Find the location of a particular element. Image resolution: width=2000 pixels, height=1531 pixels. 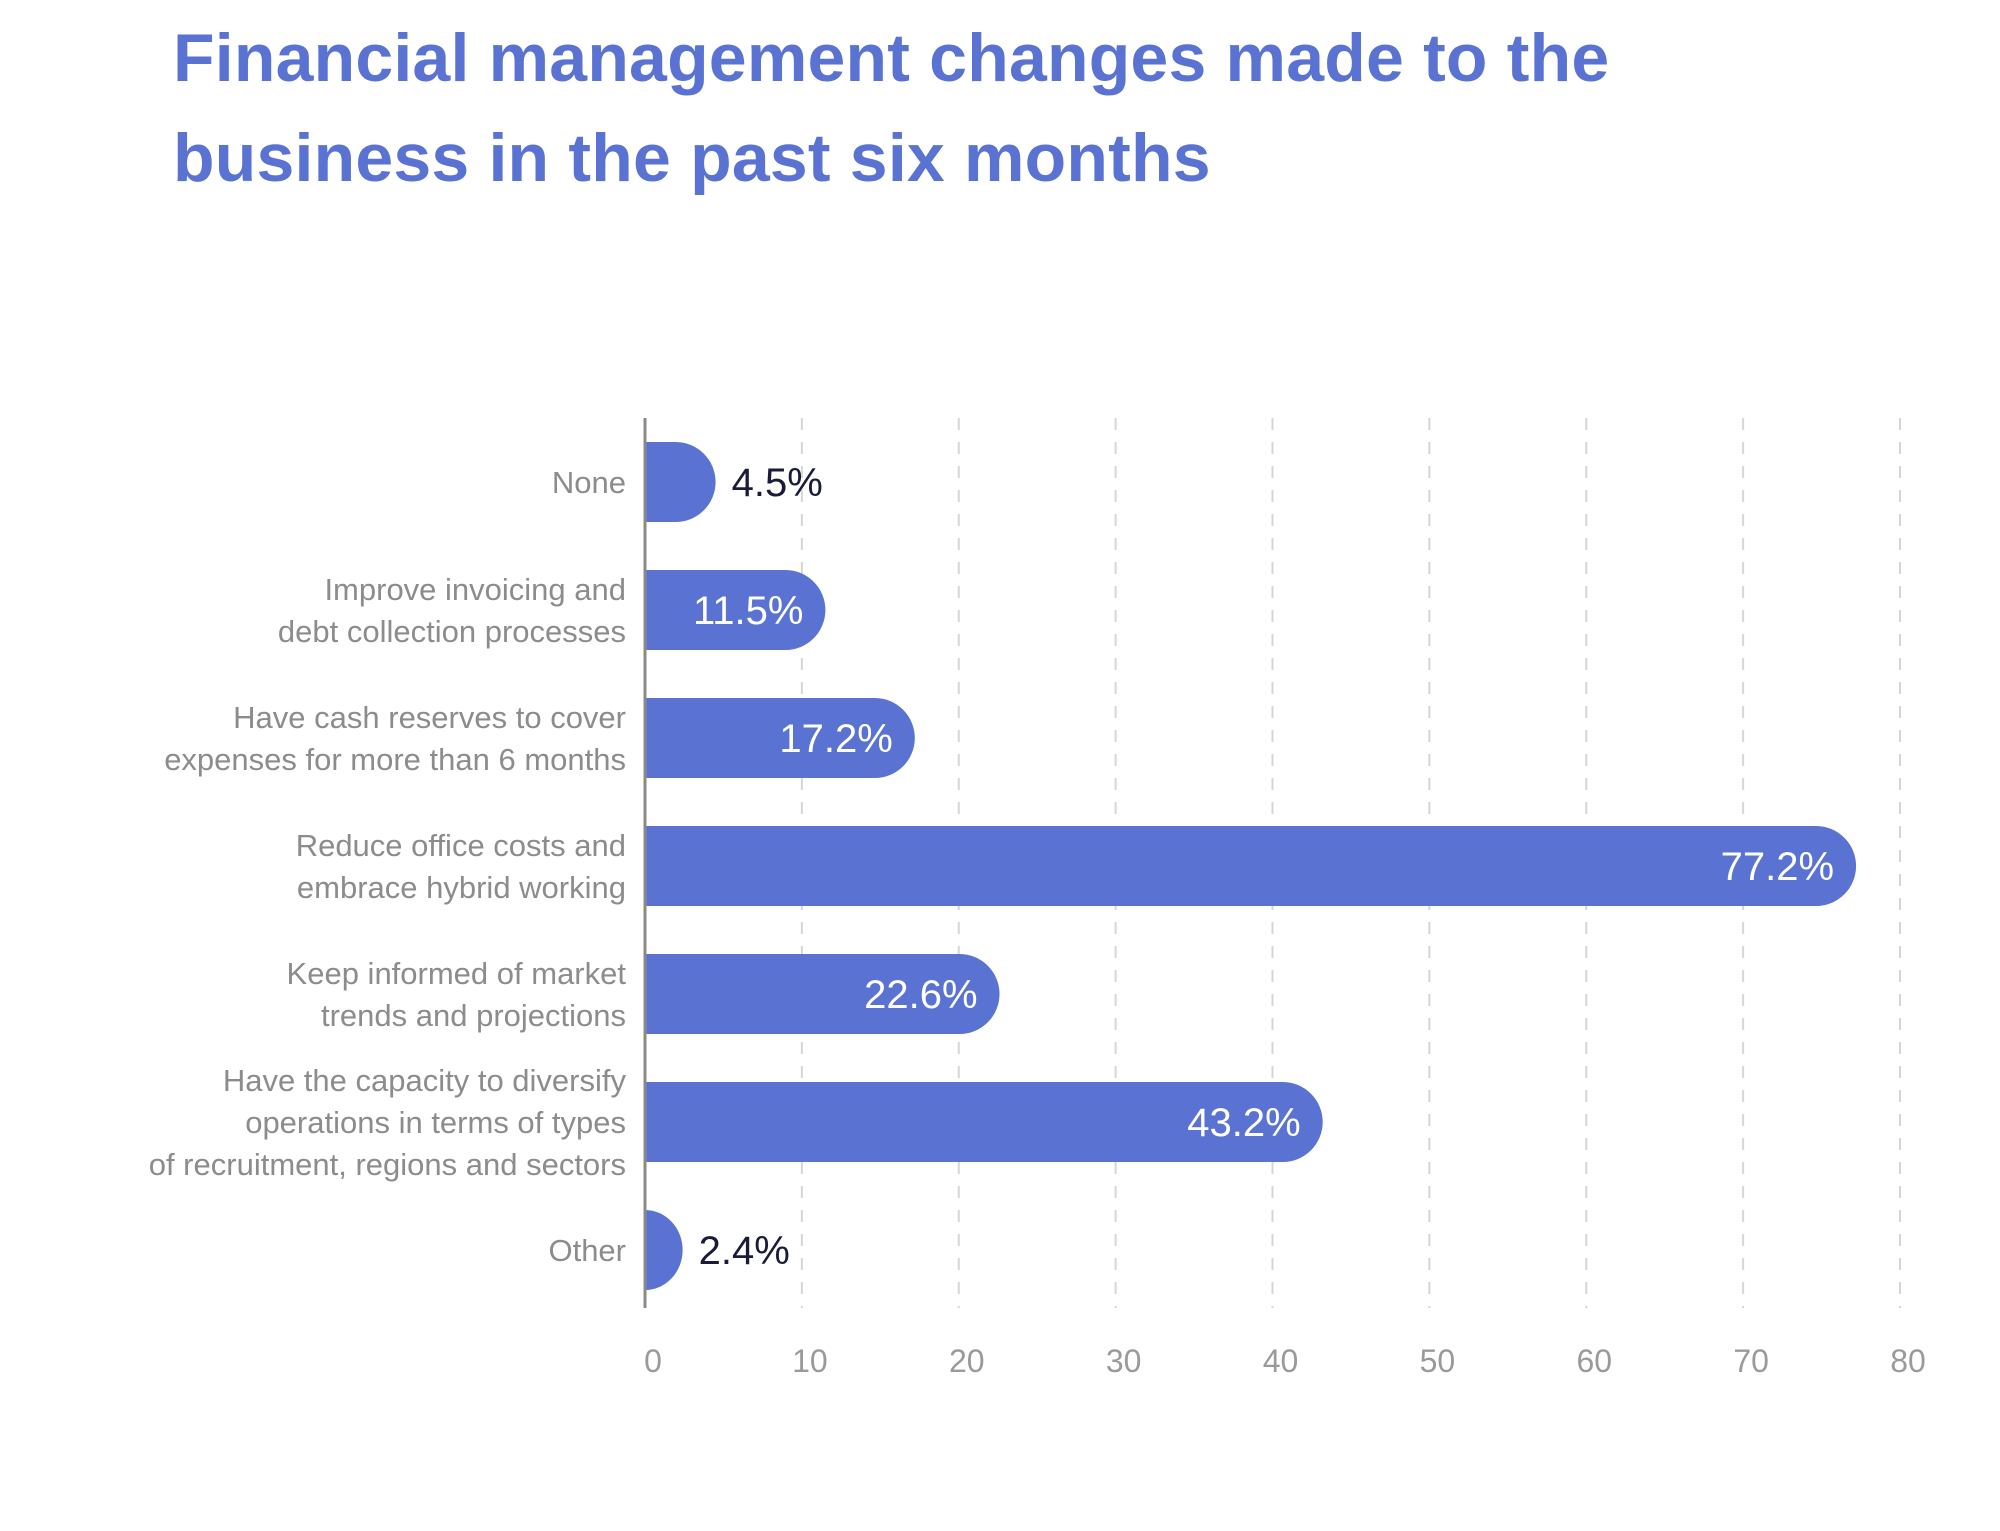

x-tick-label: 30 is located at coordinates (1124, 1361).